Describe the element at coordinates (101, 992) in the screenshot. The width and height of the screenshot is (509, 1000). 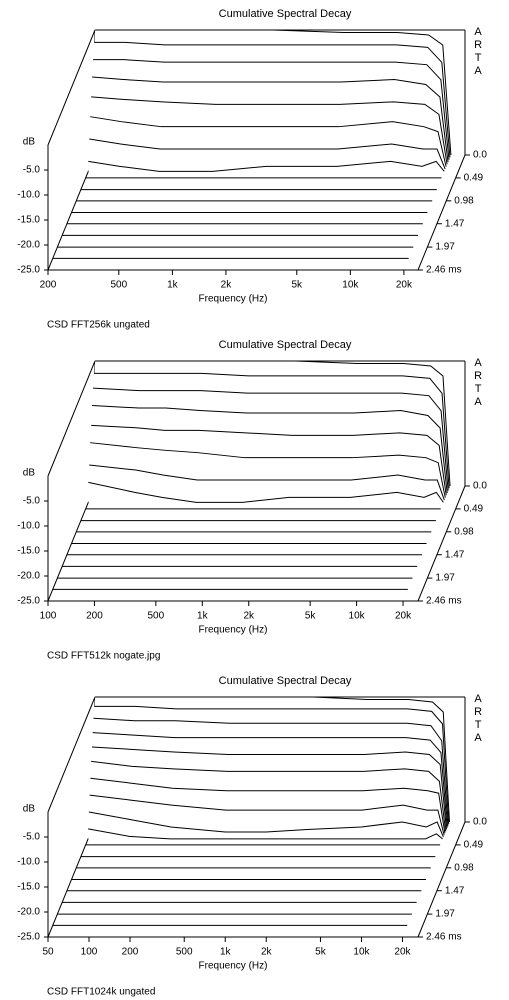
I see `caption: CSD FFT1024k ungated` at that location.